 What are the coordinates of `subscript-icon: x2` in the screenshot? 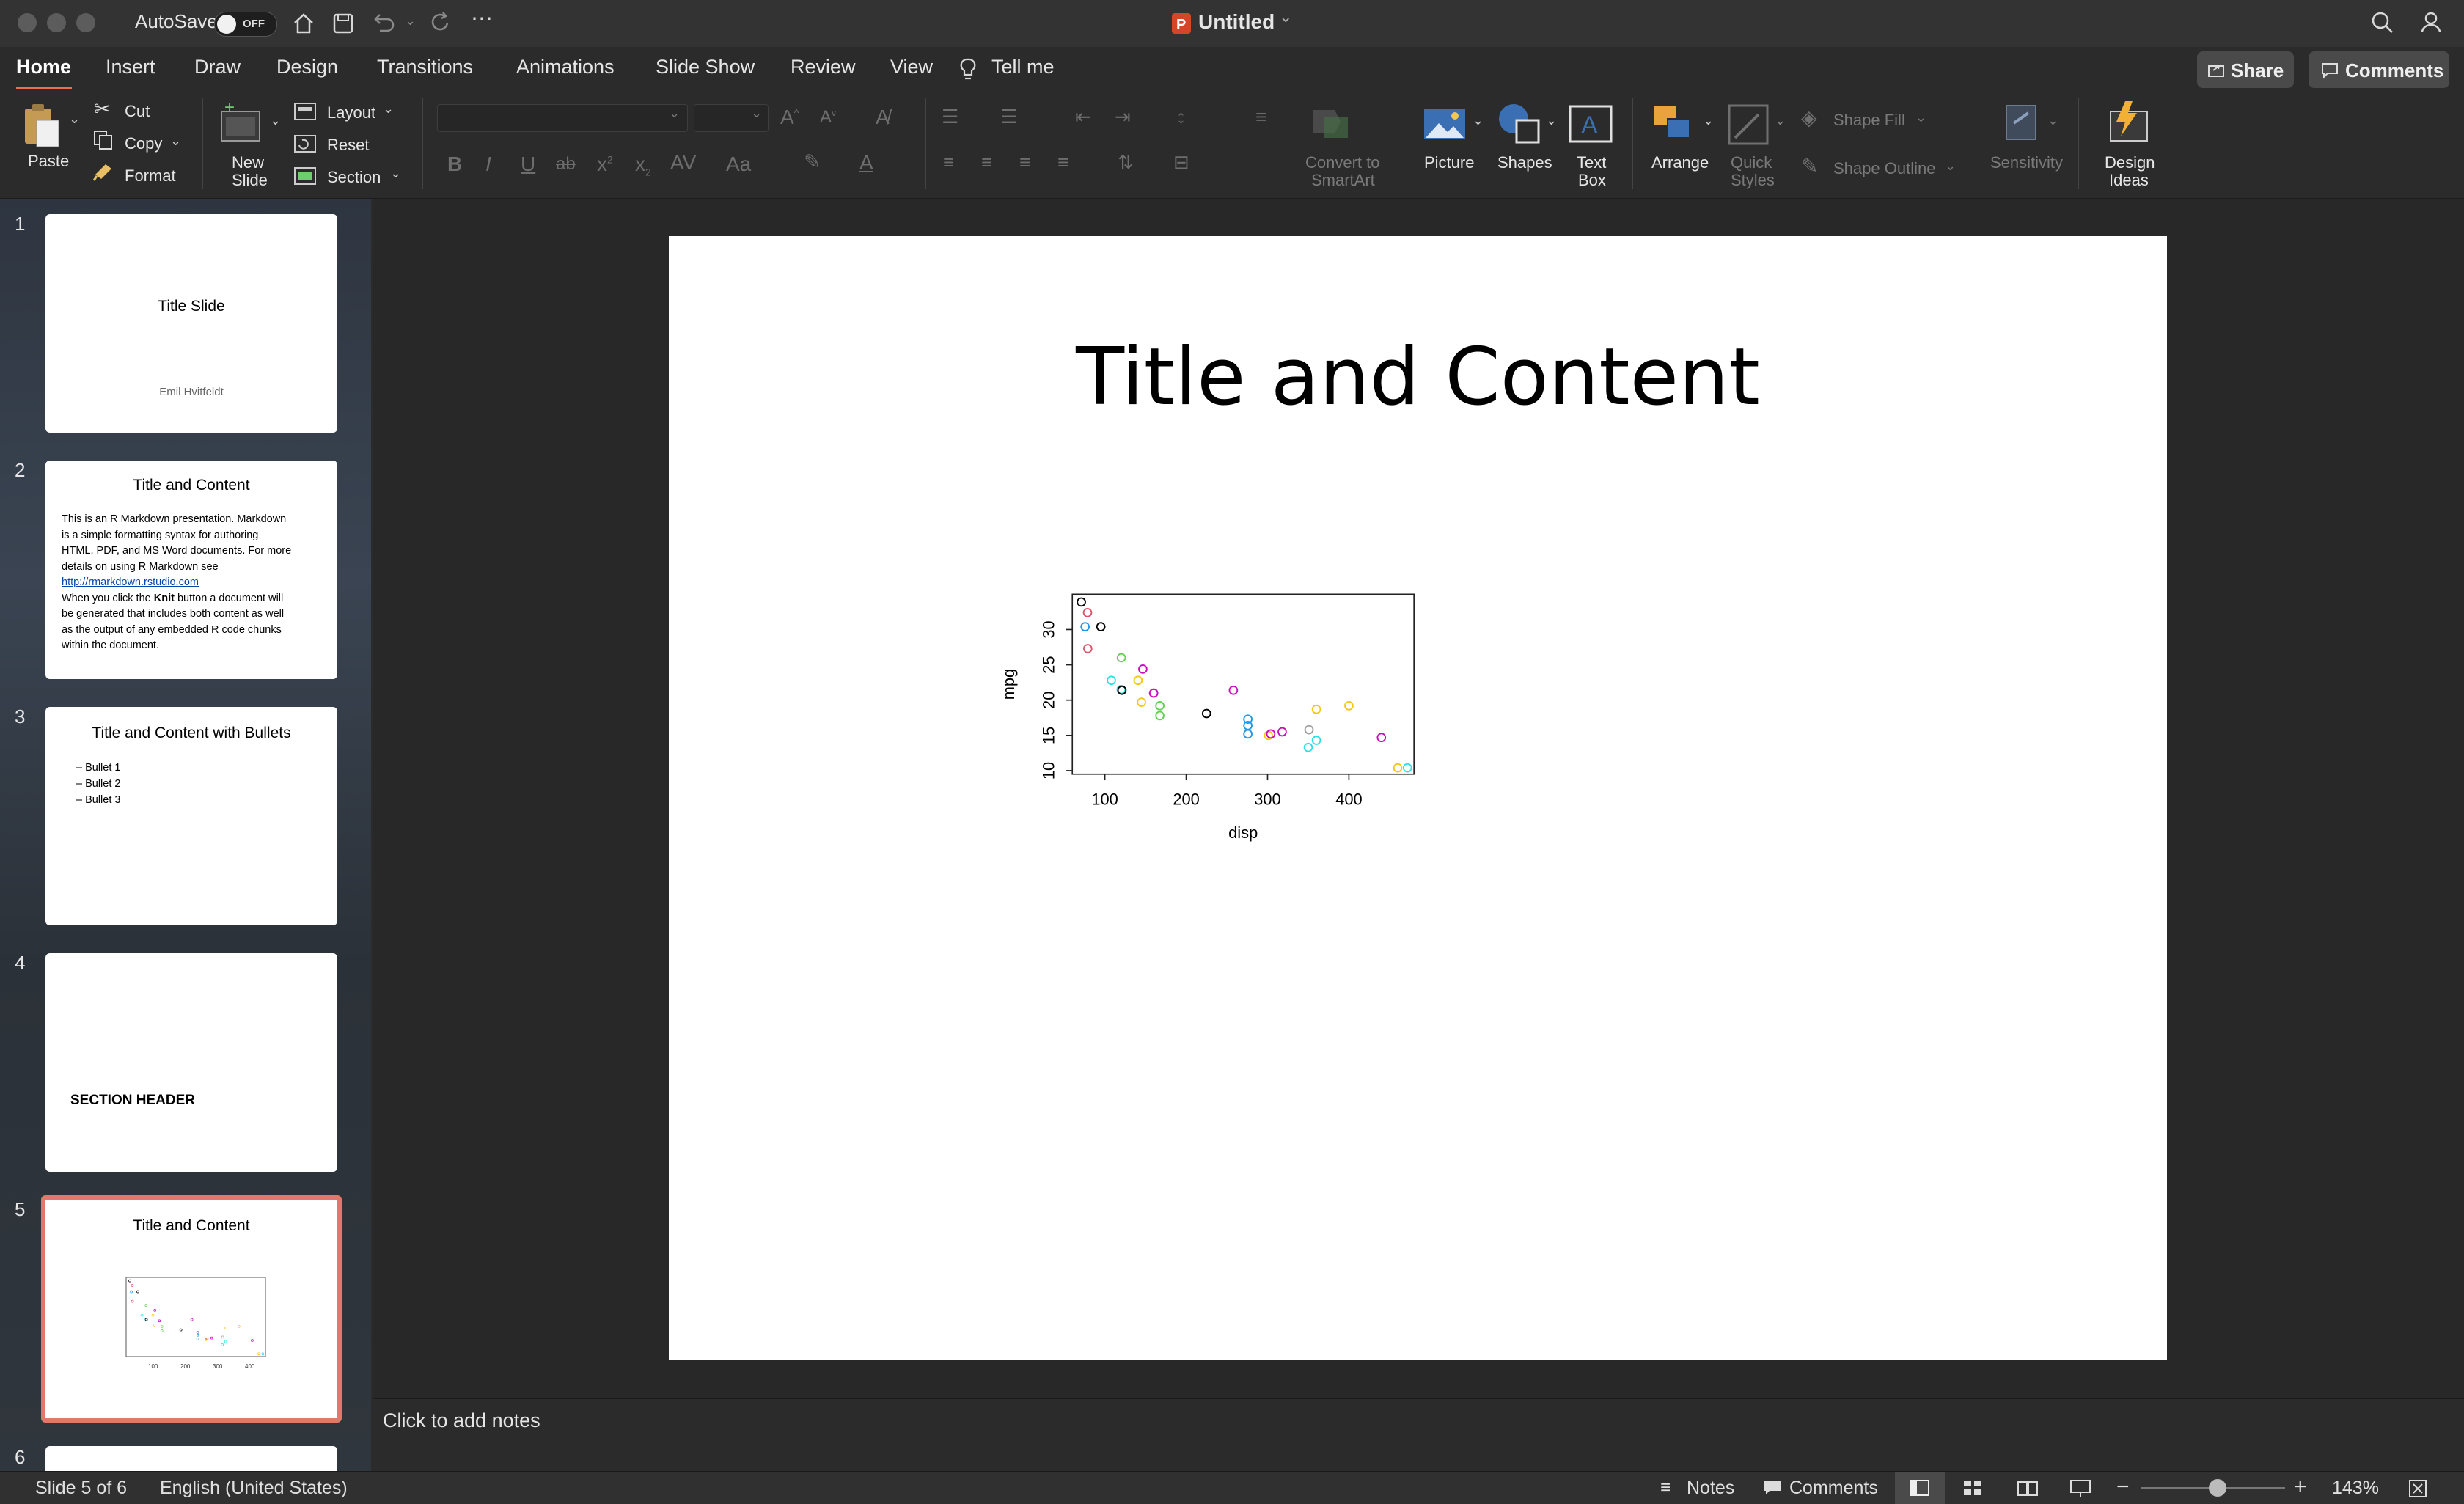 It's located at (643, 165).